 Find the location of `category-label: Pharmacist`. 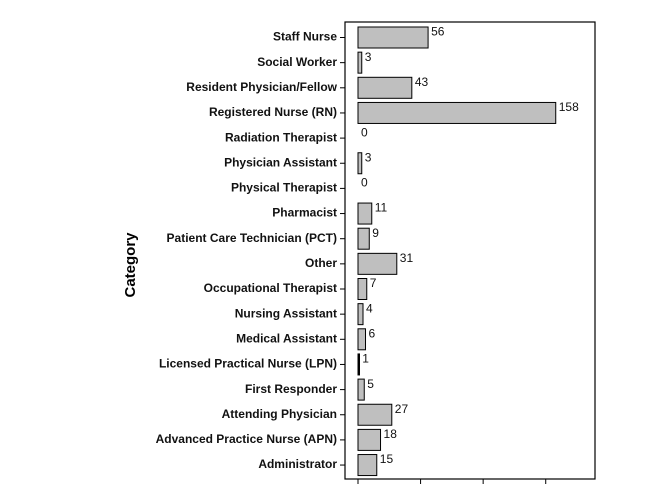

category-label: Pharmacist is located at coordinates (304, 213).